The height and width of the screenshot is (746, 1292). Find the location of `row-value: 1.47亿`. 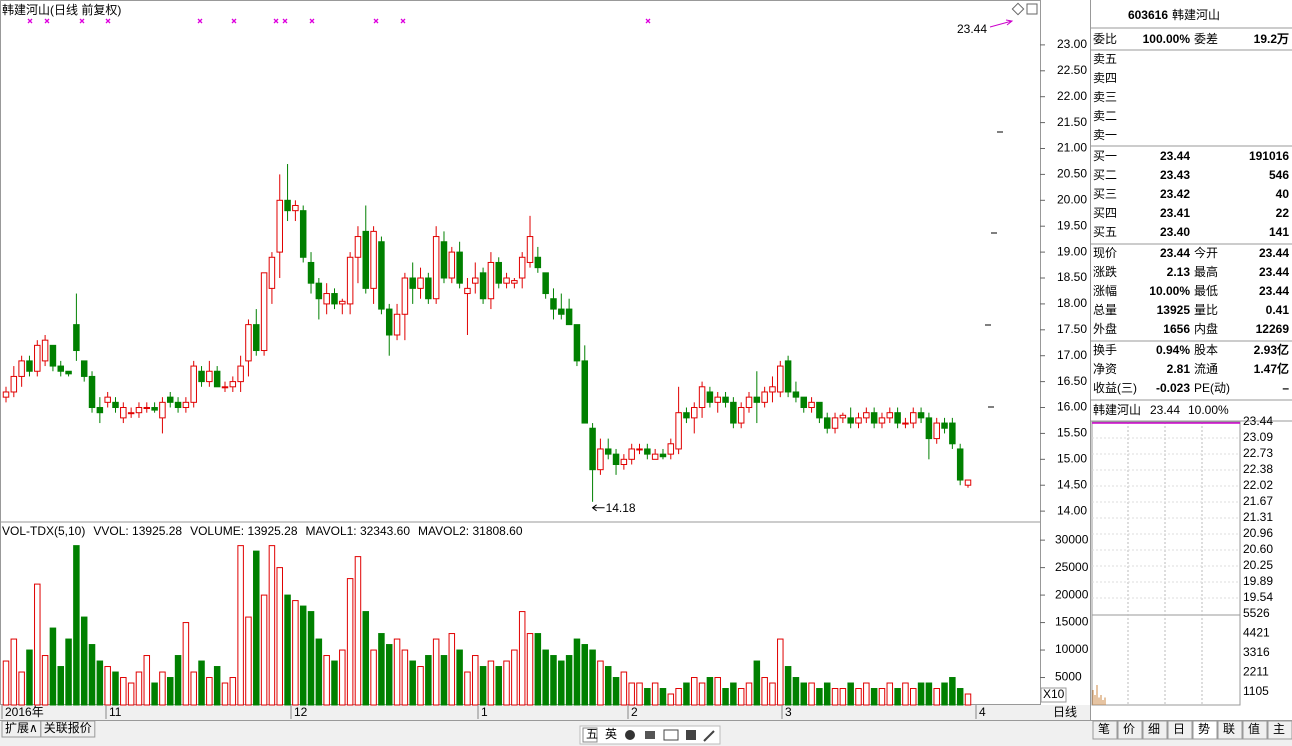

row-value: 1.47亿 is located at coordinates (1271, 368).